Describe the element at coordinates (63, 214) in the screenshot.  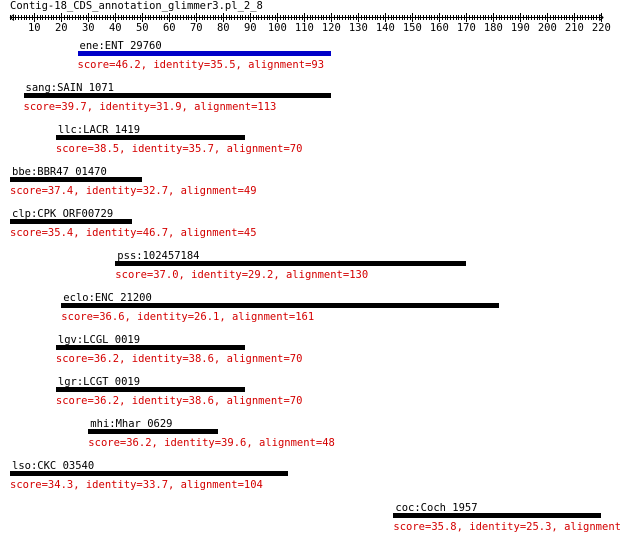
I see `hit-name-link: clp:CPK_ORF00729` at that location.